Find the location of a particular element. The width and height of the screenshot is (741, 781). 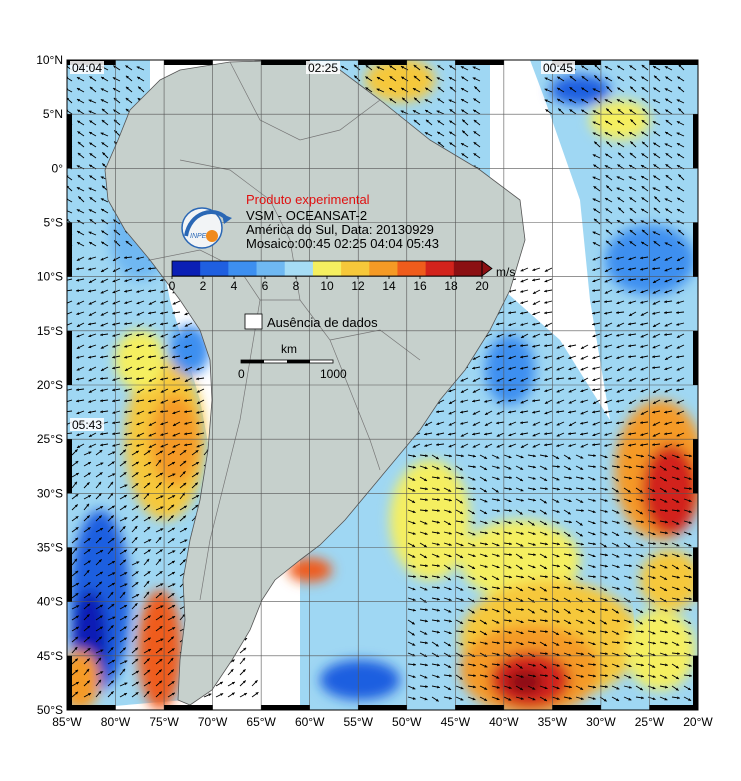

lon-label: 75°W is located at coordinates (164, 722).